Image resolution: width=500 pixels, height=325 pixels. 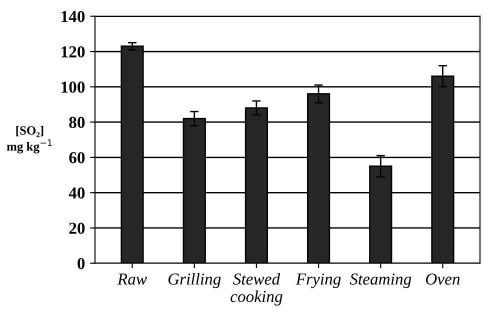 What do you see at coordinates (81, 264) in the screenshot?
I see `y-tick-label: 0` at bounding box center [81, 264].